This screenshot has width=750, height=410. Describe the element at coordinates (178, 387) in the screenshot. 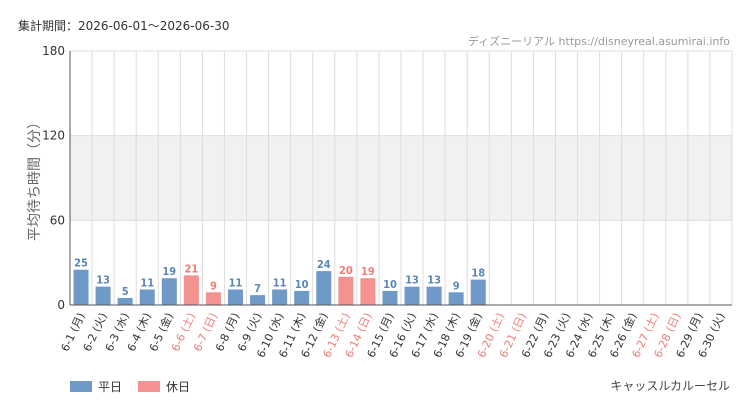

I see `legend-label-holiday: 休日` at that location.